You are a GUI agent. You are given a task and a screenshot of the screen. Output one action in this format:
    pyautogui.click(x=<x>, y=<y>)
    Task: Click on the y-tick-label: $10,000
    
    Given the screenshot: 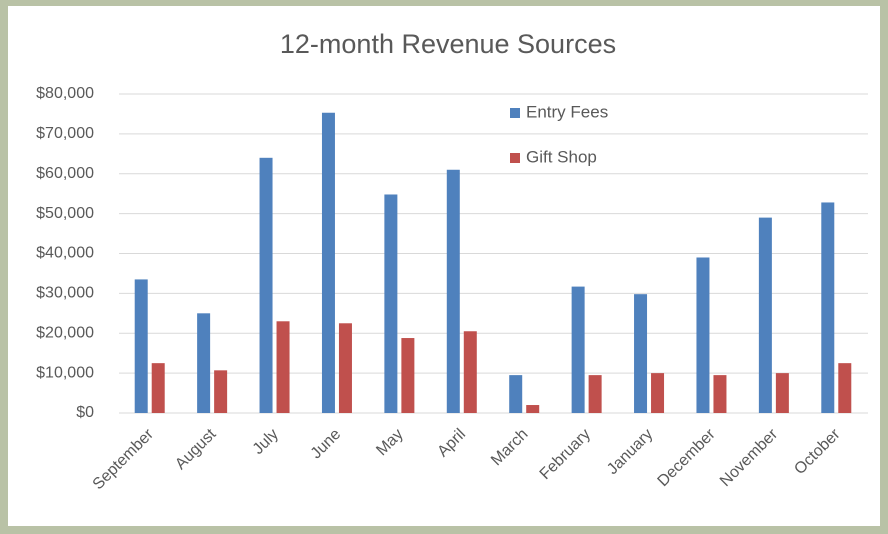 What is the action you would take?
    pyautogui.click(x=65, y=372)
    